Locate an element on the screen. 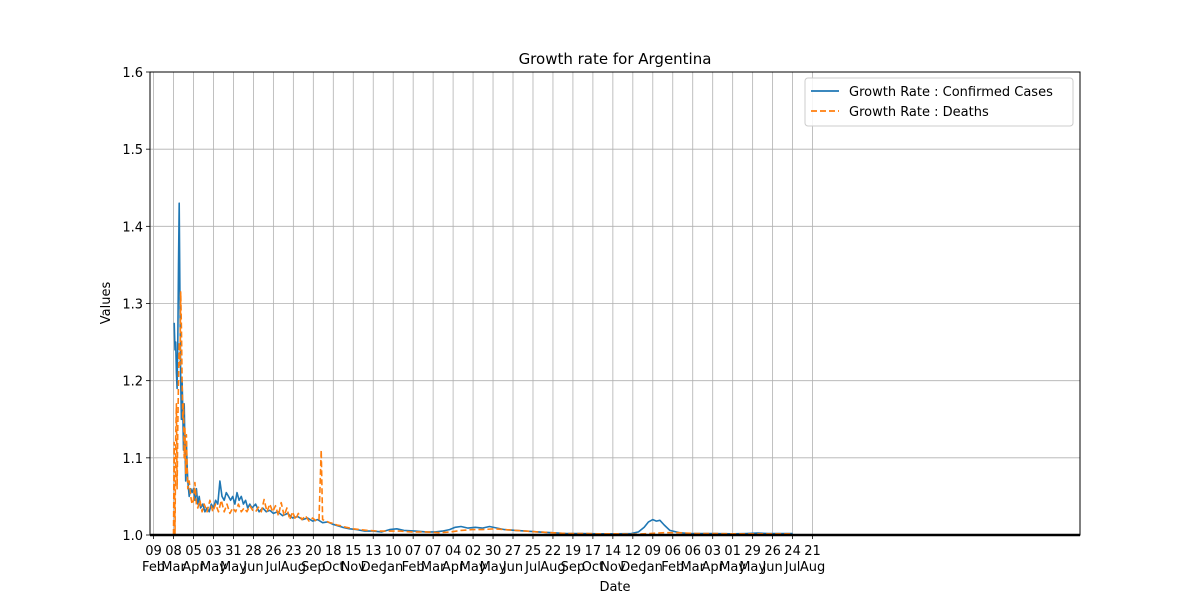 Image resolution: width=1200 pixels, height=604 pixels. x-tick-day: 21 is located at coordinates (812, 551).